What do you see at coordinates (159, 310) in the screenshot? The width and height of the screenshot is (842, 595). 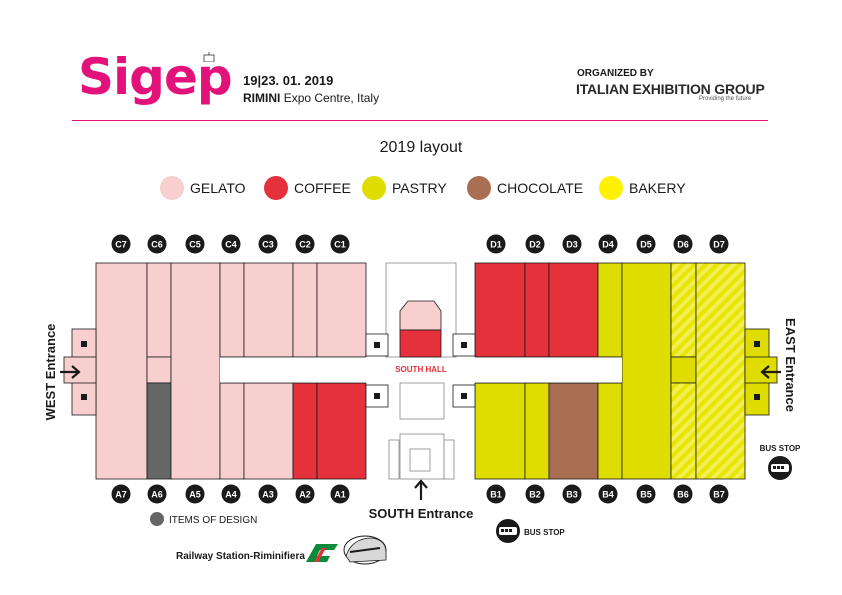 I see `hall-c6` at bounding box center [159, 310].